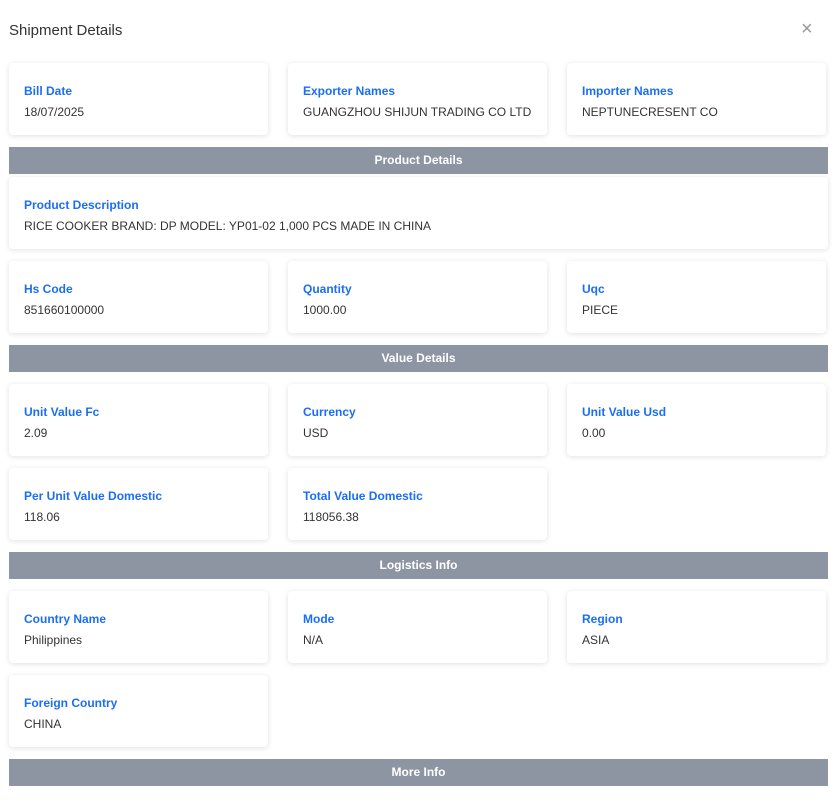 This screenshot has height=801, width=837. Describe the element at coordinates (418, 358) in the screenshot. I see `section-value-details: Value Details` at that location.